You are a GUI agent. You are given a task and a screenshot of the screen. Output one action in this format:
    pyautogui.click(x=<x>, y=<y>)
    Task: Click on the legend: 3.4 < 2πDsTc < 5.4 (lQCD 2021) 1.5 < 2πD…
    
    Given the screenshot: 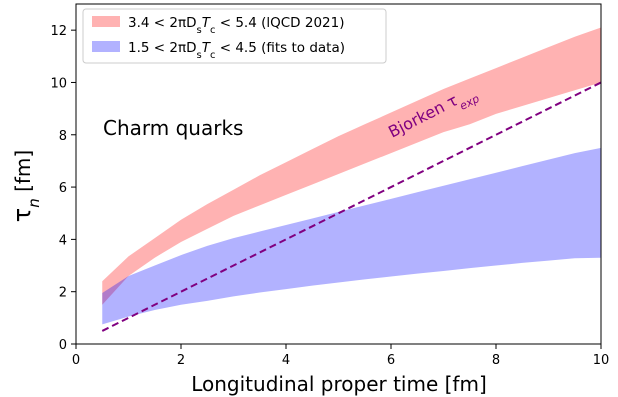 What is the action you would take?
    pyautogui.click(x=234, y=36)
    